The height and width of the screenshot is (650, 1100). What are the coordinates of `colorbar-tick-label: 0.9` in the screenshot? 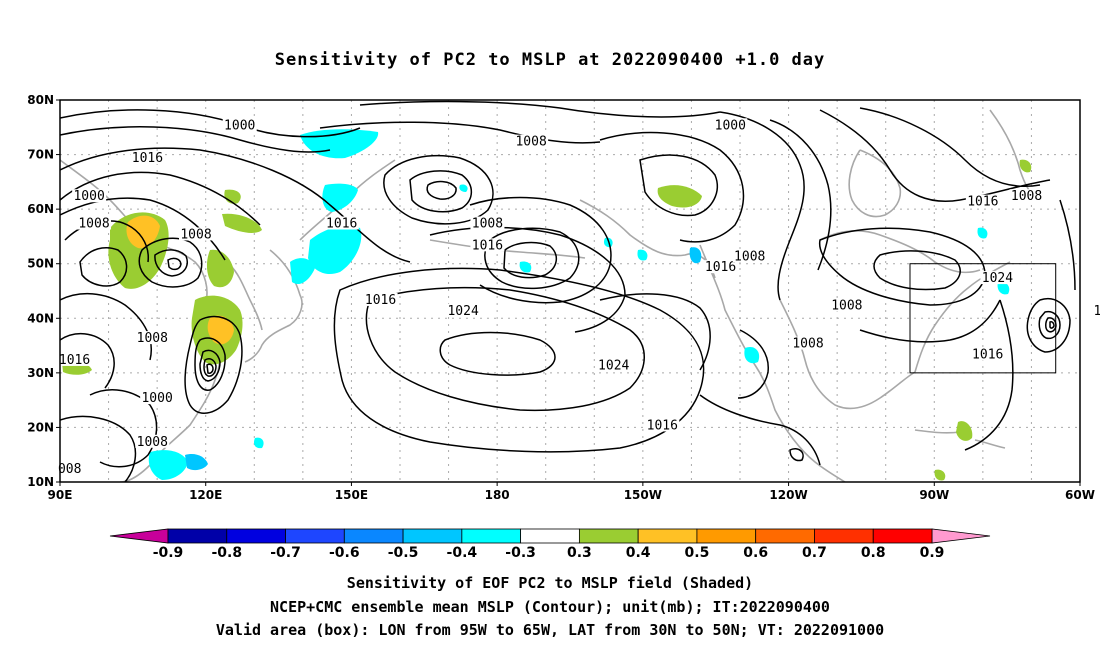 It's located at (932, 553).